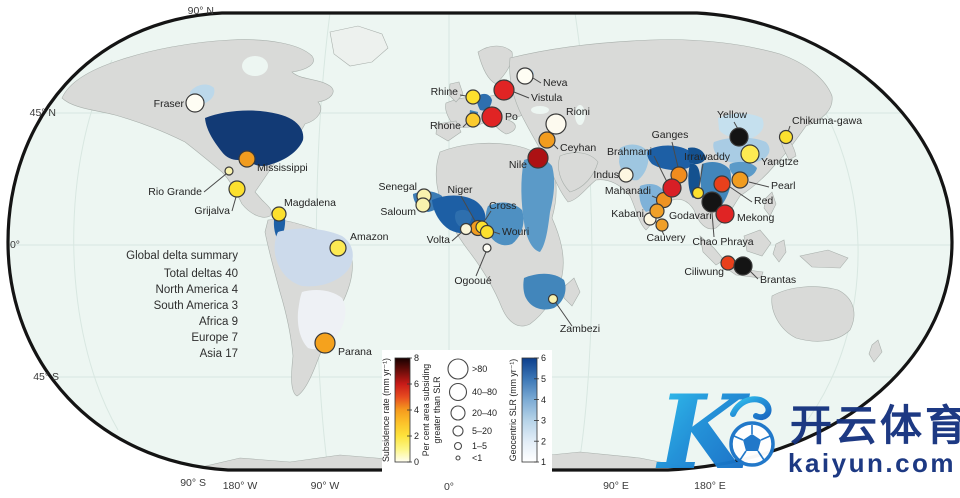 This screenshot has width=960, height=498. What do you see at coordinates (543, 421) in the screenshot?
I see `slr-tick-label-3: 3` at bounding box center [543, 421].